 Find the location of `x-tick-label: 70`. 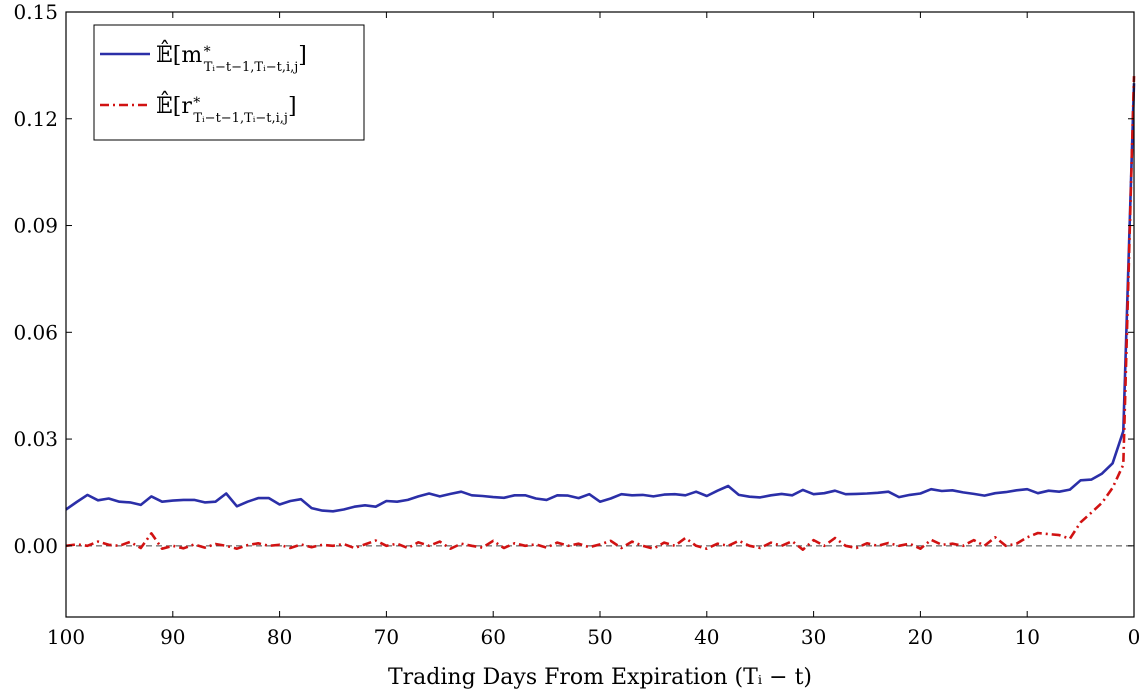

x-tick-label: 70 is located at coordinates (386, 637).